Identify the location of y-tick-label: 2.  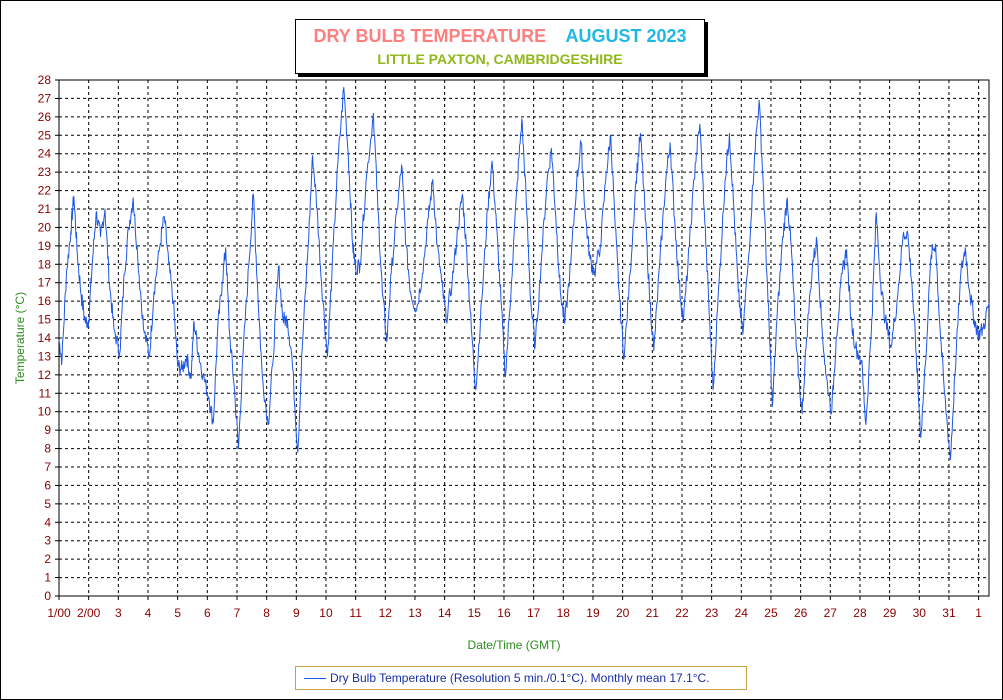
(47, 559).